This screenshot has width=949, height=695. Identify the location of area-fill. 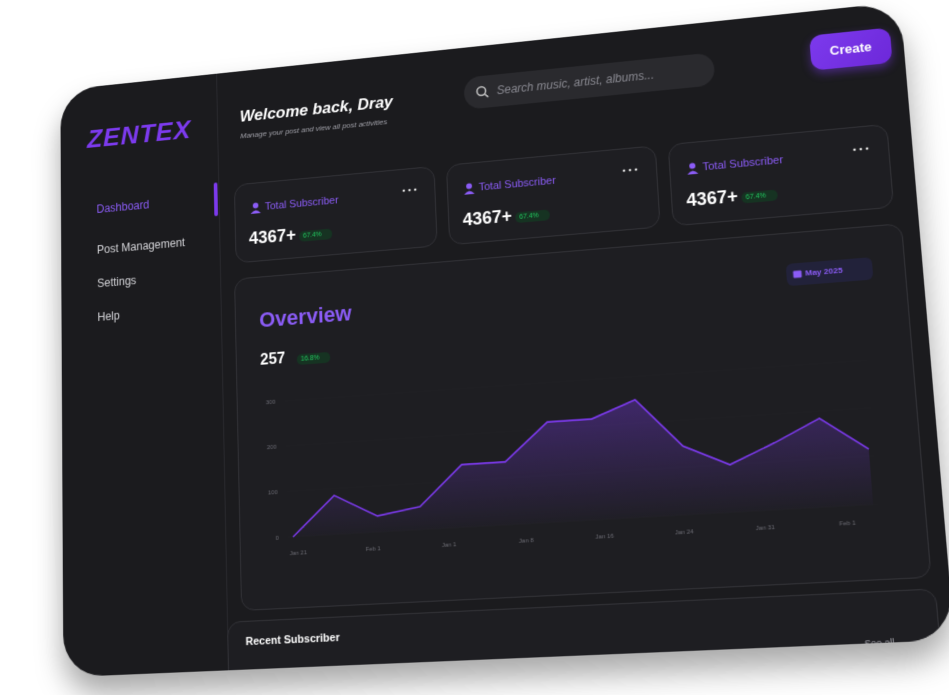
(582, 460).